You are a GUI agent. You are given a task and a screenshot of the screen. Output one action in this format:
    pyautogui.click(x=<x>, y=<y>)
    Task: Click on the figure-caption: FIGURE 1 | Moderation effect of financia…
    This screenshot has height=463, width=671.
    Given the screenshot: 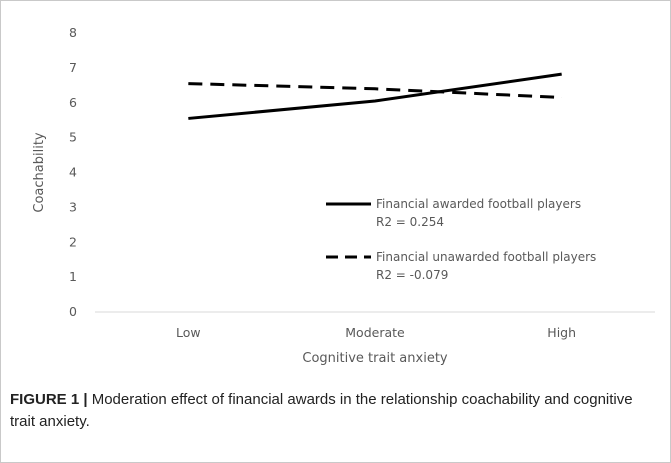 What is the action you would take?
    pyautogui.click(x=325, y=411)
    